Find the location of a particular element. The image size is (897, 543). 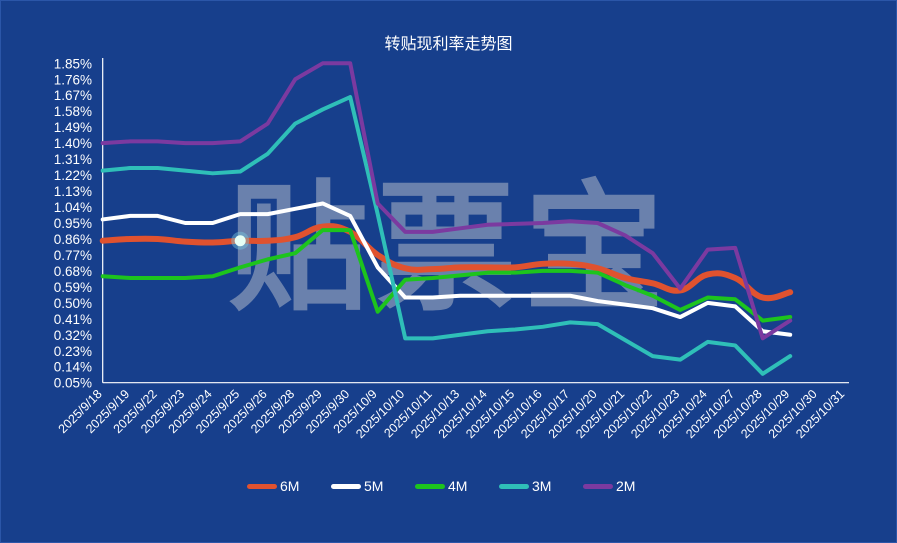

legend-item-4M: 4M is located at coordinates (457, 486).